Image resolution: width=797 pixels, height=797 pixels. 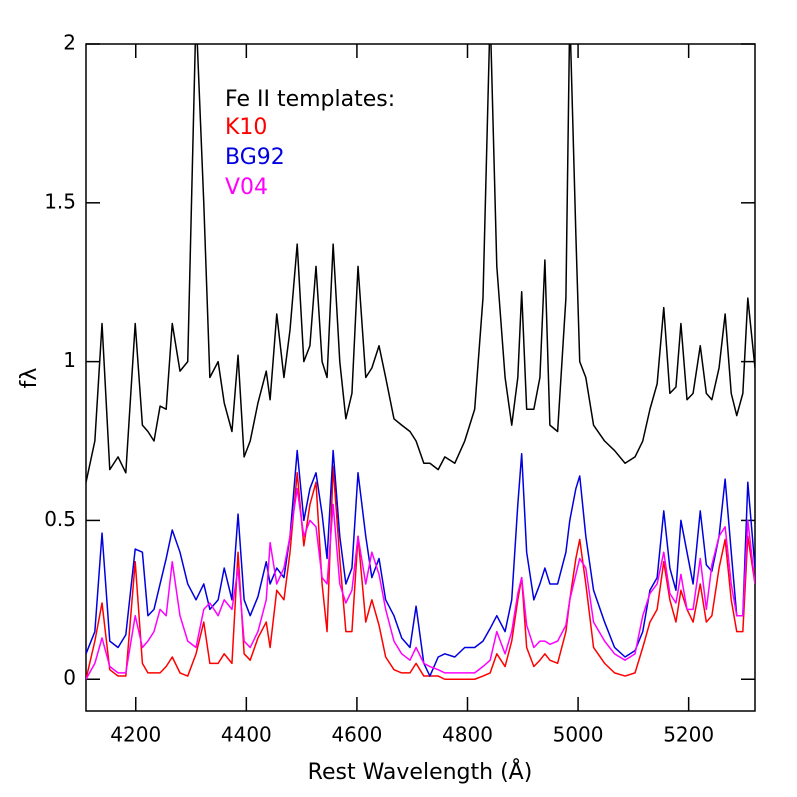 I want to click on legend-entry: BG92, so click(x=255, y=157).